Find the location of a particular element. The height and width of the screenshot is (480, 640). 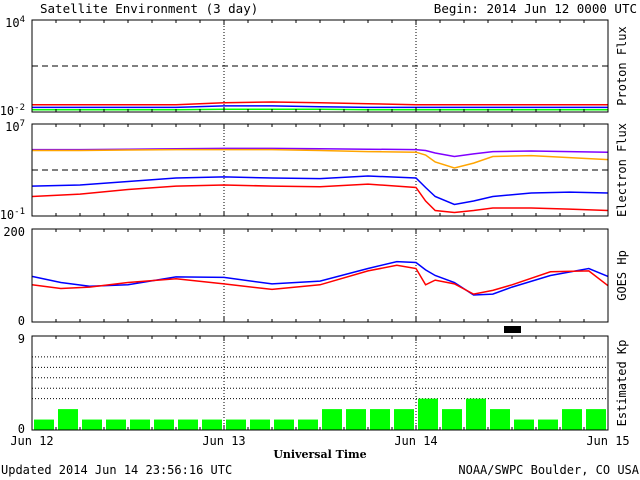

x-axis-title: Universal Time is located at coordinates (319, 454).